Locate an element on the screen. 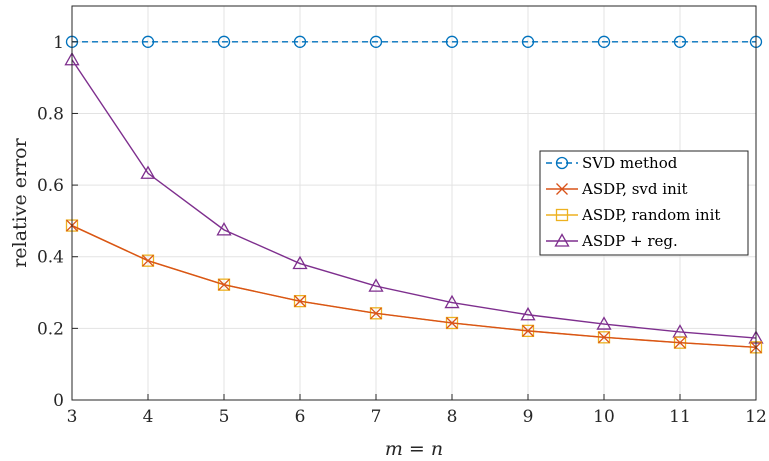 Image resolution: width=769 pixels, height=461 pixels. x-tick-label: 5 is located at coordinates (224, 417).